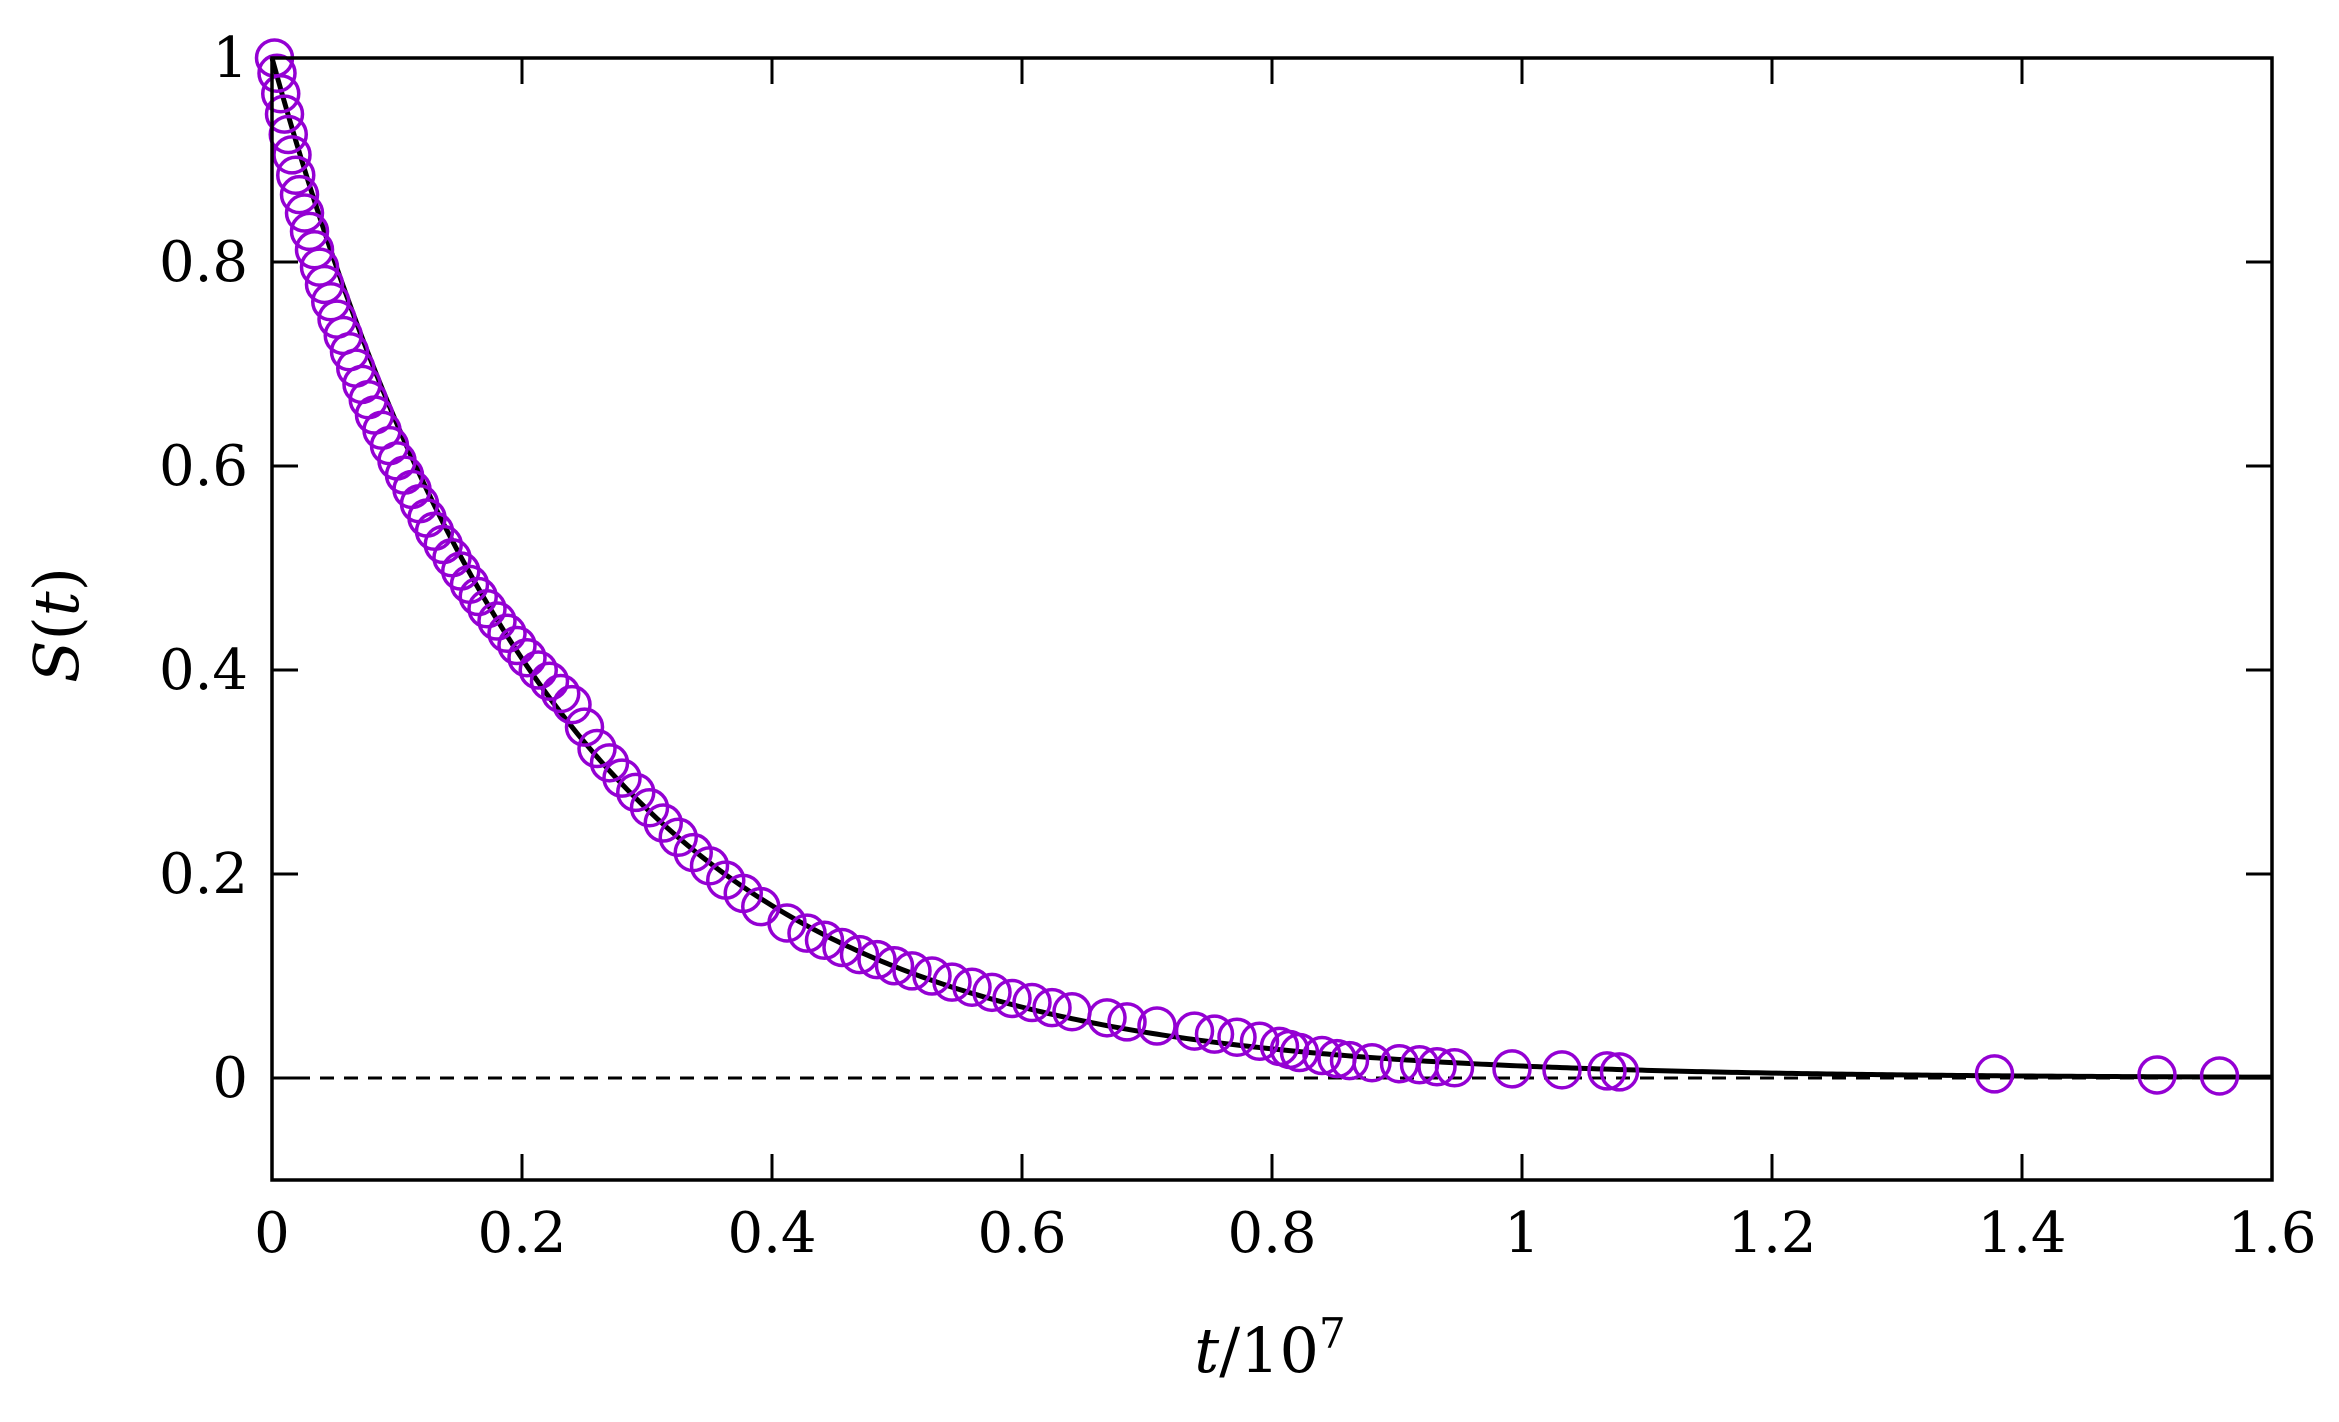  I want to click on x-axis-label-rest: /10, so click(1269, 1350).